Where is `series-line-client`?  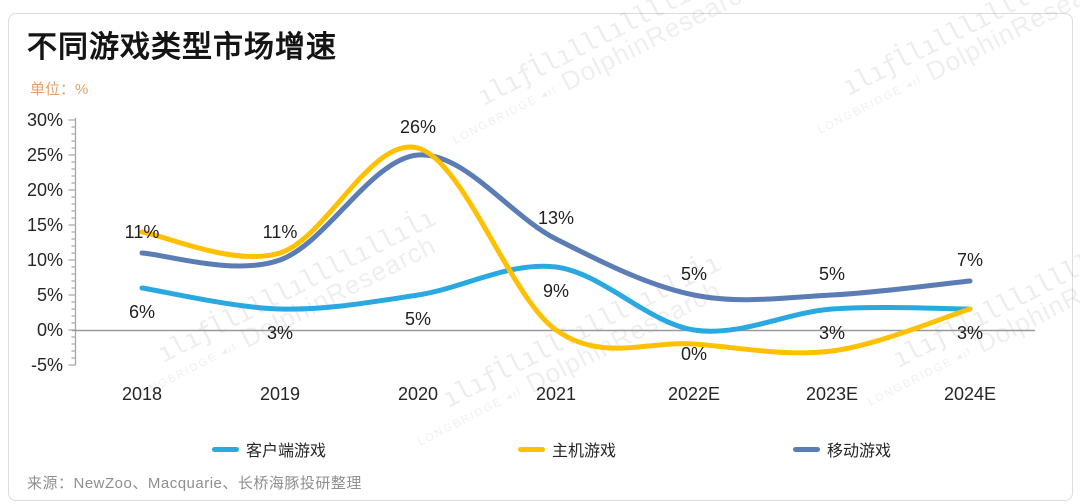
series-line-client is located at coordinates (556, 298).